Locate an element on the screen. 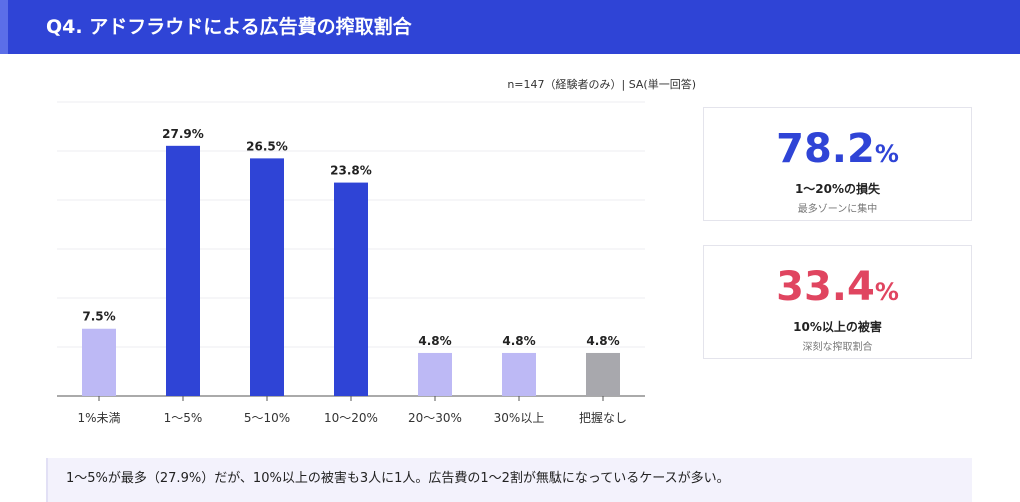 The height and width of the screenshot is (502, 1020). stat-card-damage: 33.4% 10%以上の被害 深刻な搾取割合 is located at coordinates (837, 302).